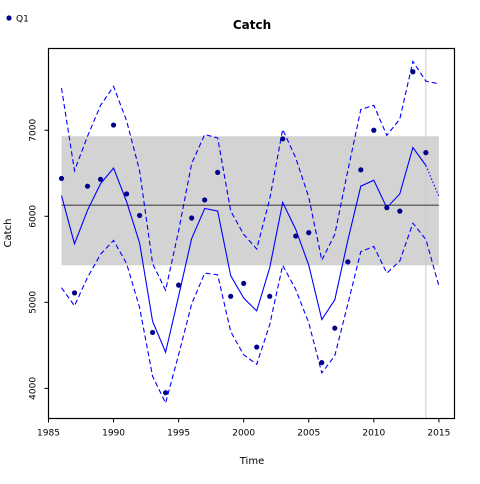 The height and width of the screenshot is (484, 480). I want to click on y-tick-label: 4000, so click(34, 388).